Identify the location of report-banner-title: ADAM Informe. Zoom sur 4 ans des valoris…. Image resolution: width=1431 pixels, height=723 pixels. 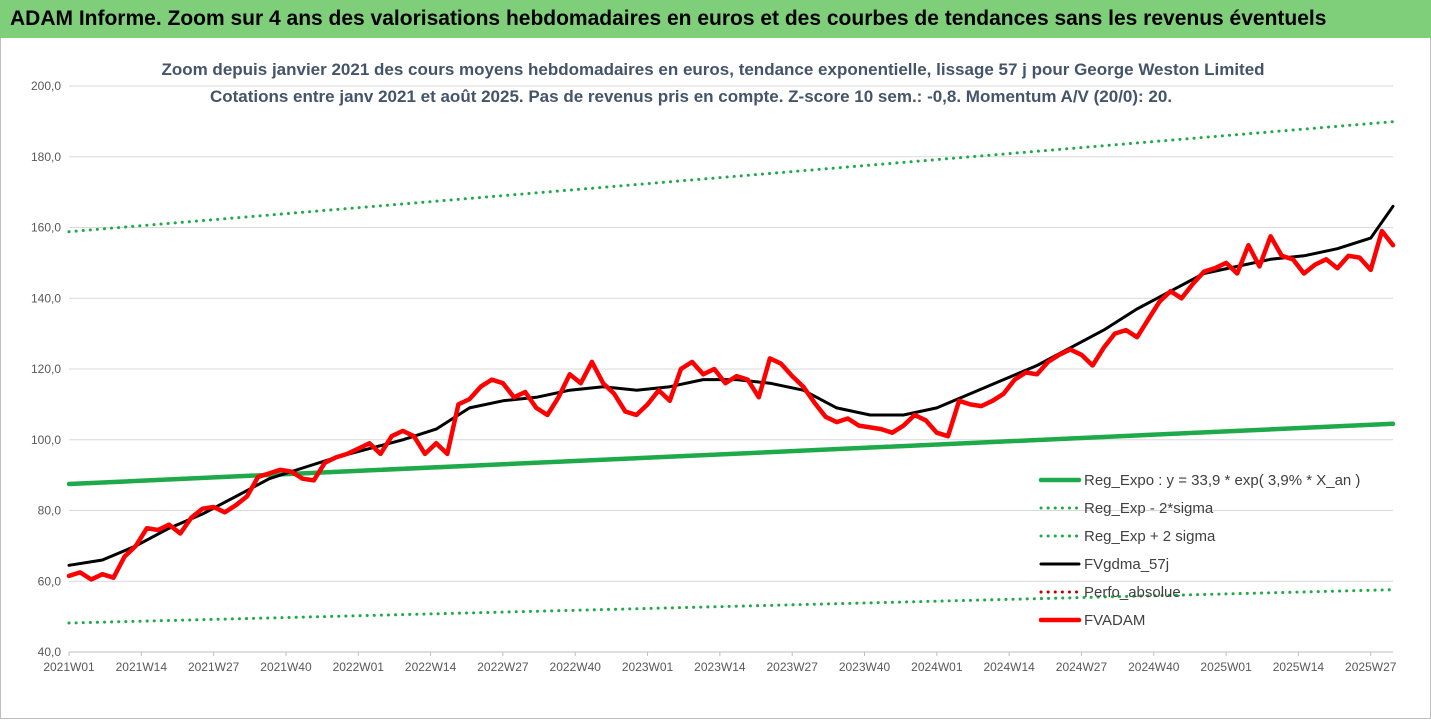
(668, 18).